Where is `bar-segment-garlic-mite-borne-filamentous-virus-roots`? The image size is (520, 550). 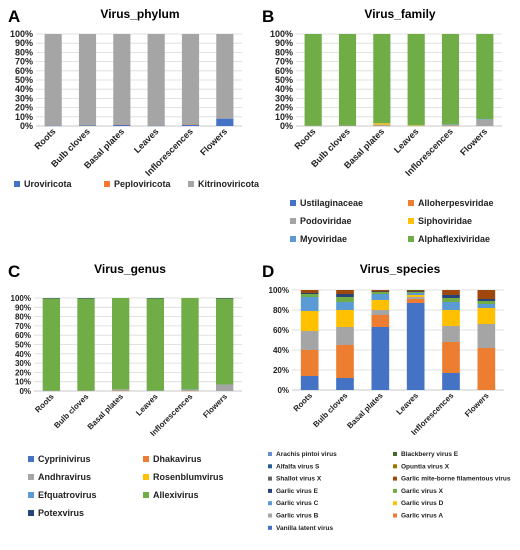 bar-segment-garlic-mite-borne-filamentous-virus-roots is located at coordinates (309, 291).